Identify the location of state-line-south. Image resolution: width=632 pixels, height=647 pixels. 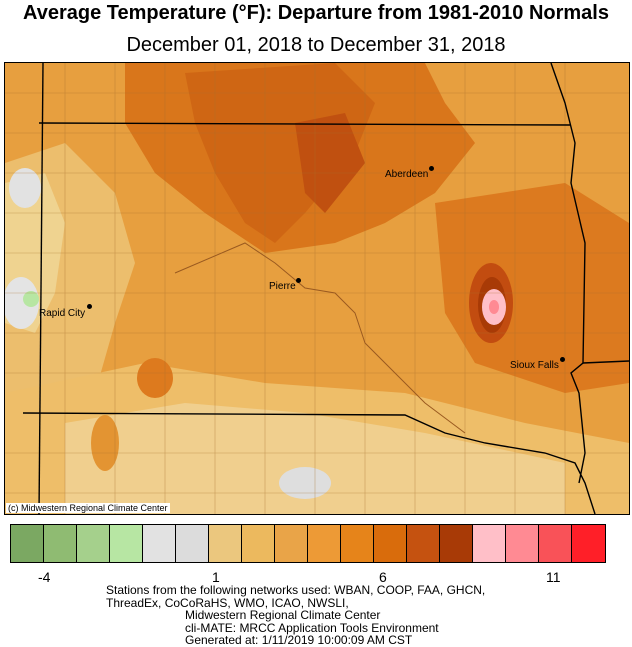
(309, 463).